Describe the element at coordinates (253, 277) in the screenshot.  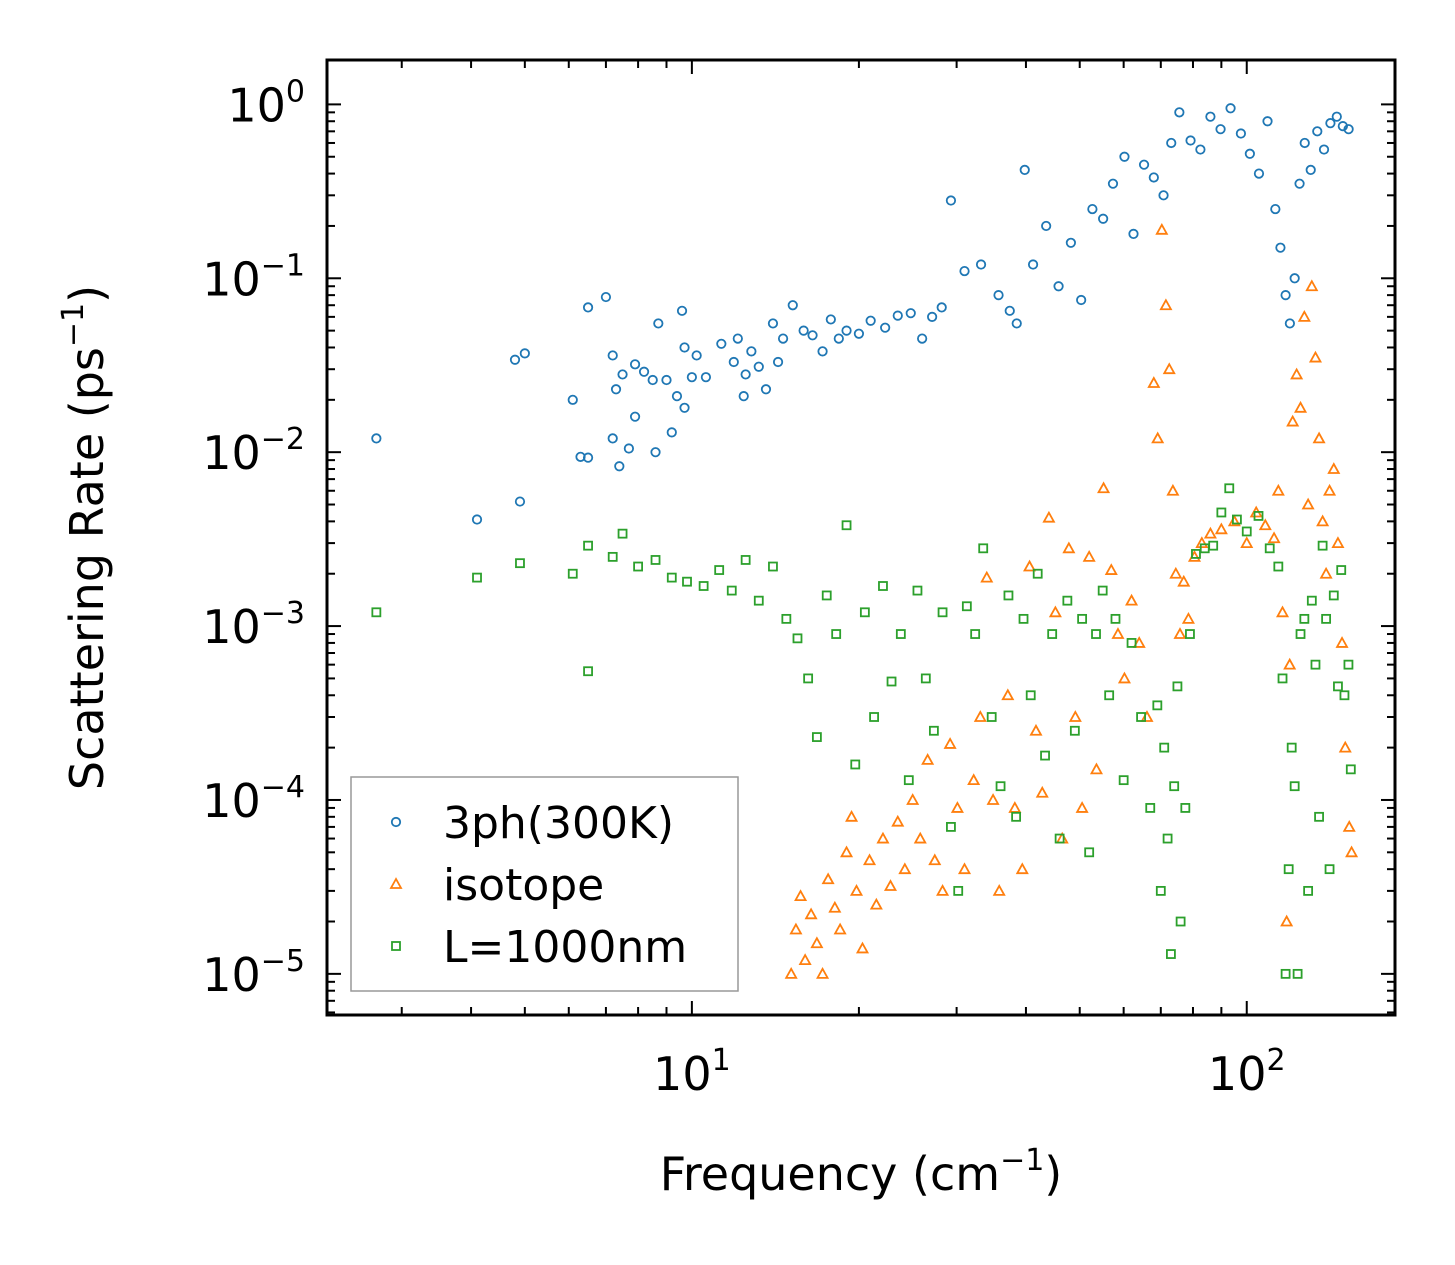
I see `y-tick-label: 10⁻¹` at that location.